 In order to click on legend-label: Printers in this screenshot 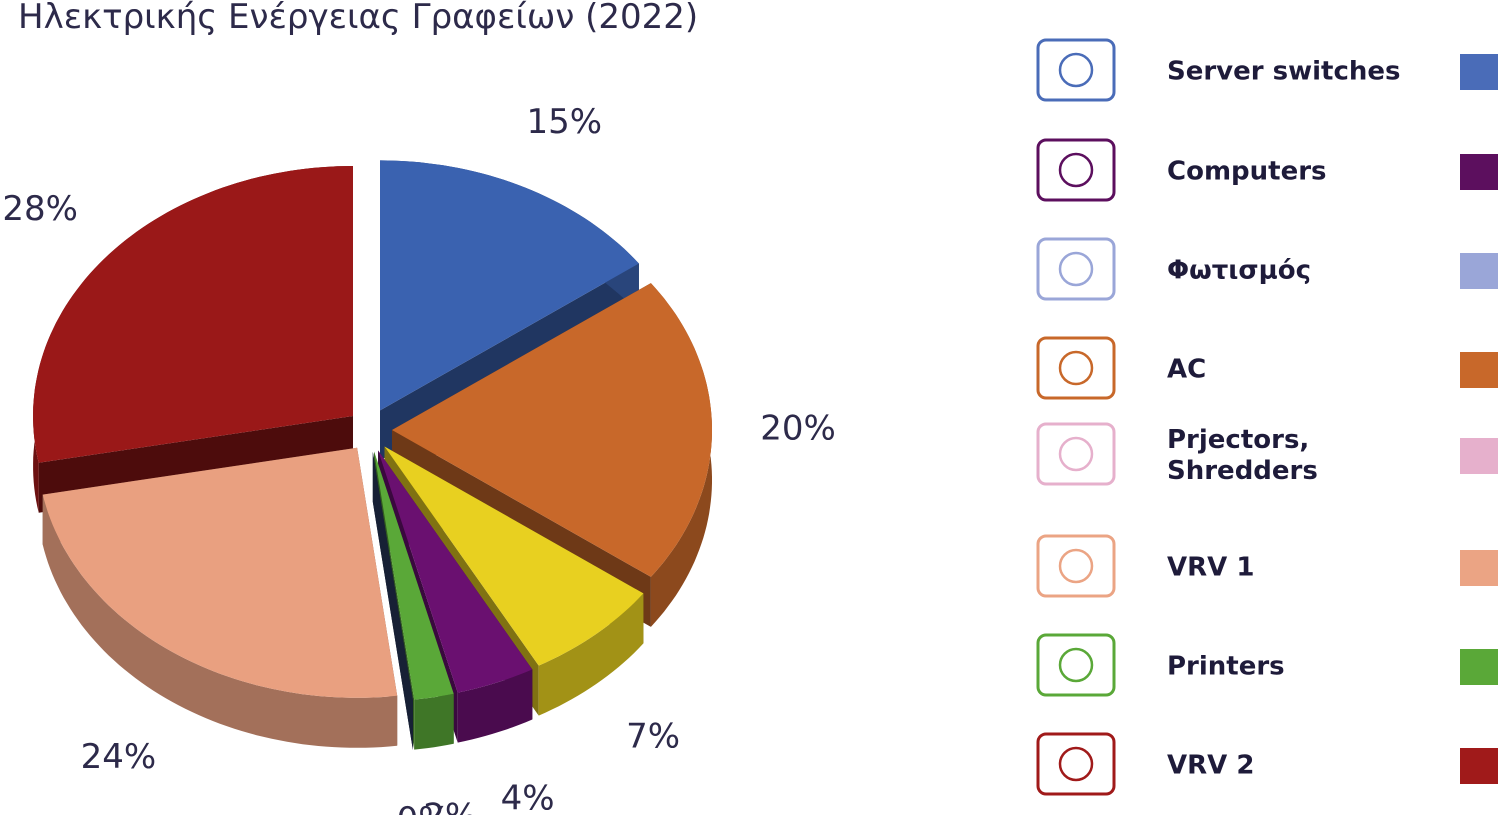, I will do `click(1226, 666)`.